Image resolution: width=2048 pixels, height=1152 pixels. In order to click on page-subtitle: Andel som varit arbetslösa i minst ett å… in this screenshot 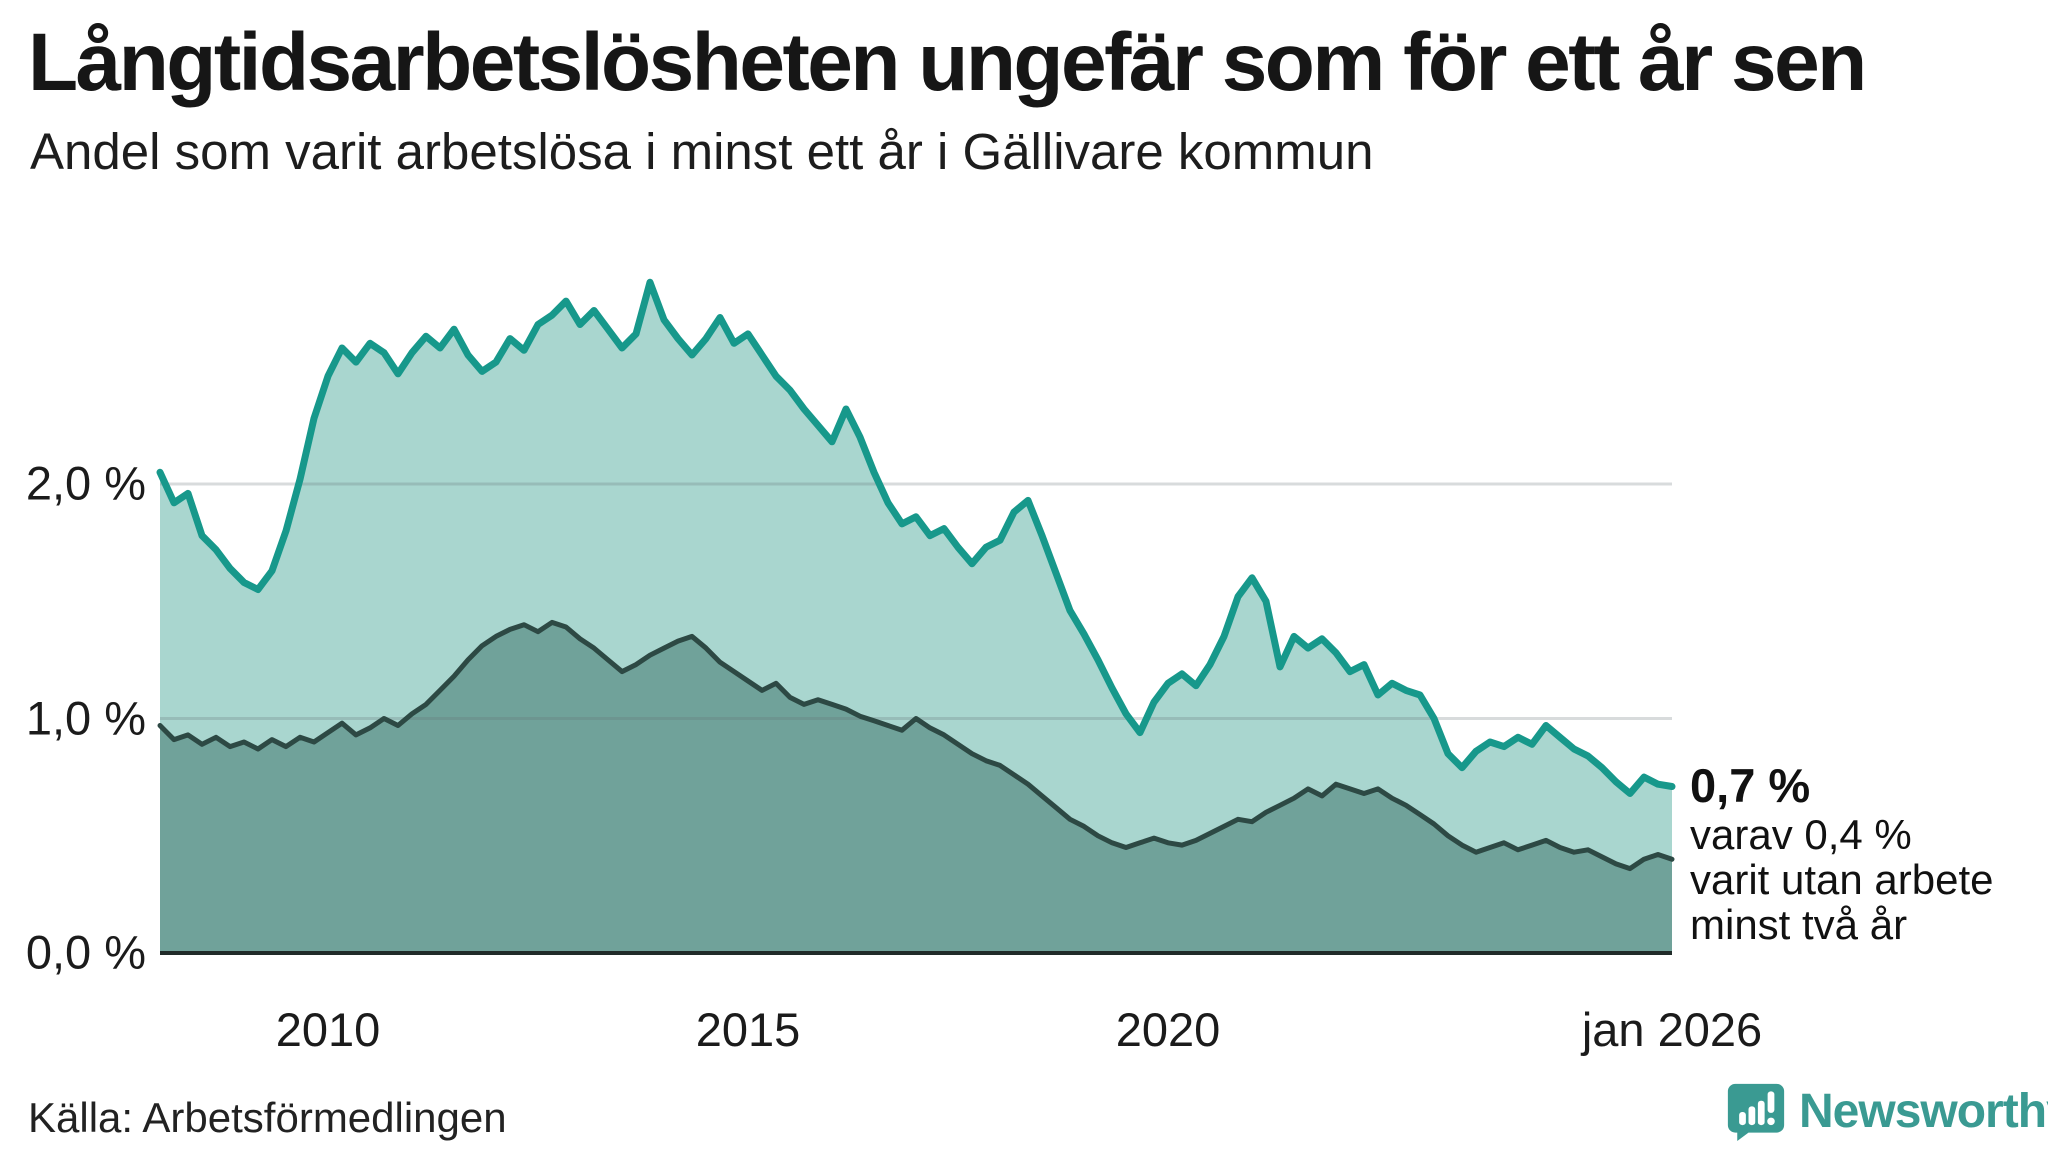, I will do `click(702, 151)`.